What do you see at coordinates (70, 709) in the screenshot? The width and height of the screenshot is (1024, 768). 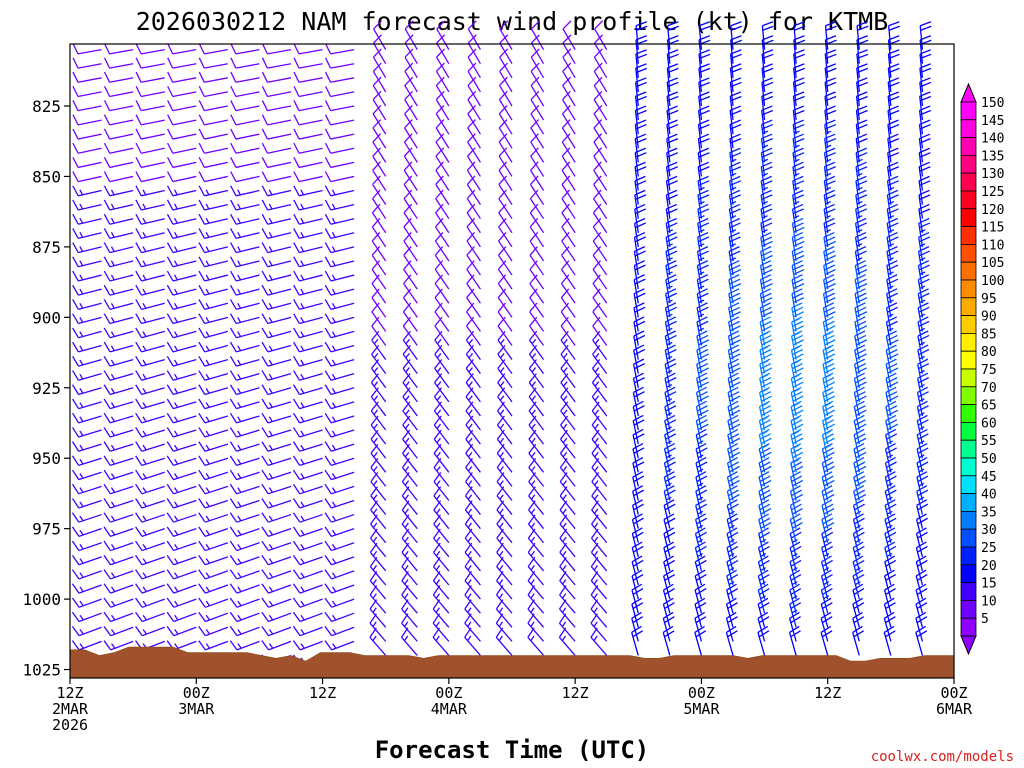 I see `x-tick-label: 2MAR` at bounding box center [70, 709].